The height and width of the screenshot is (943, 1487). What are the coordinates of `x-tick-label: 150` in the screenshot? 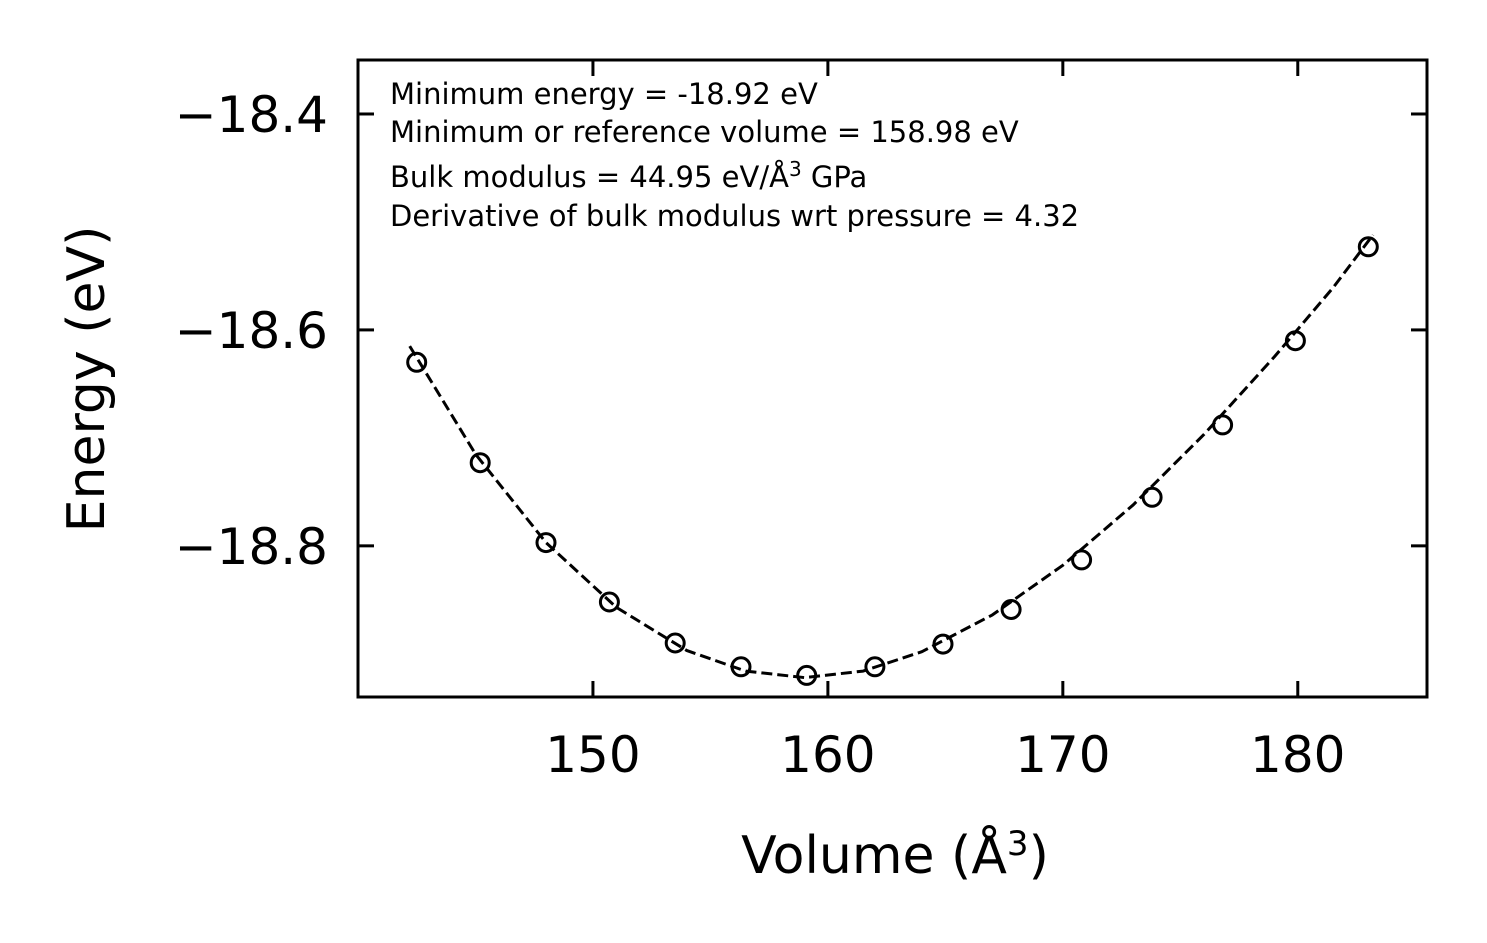 It's located at (592, 755).